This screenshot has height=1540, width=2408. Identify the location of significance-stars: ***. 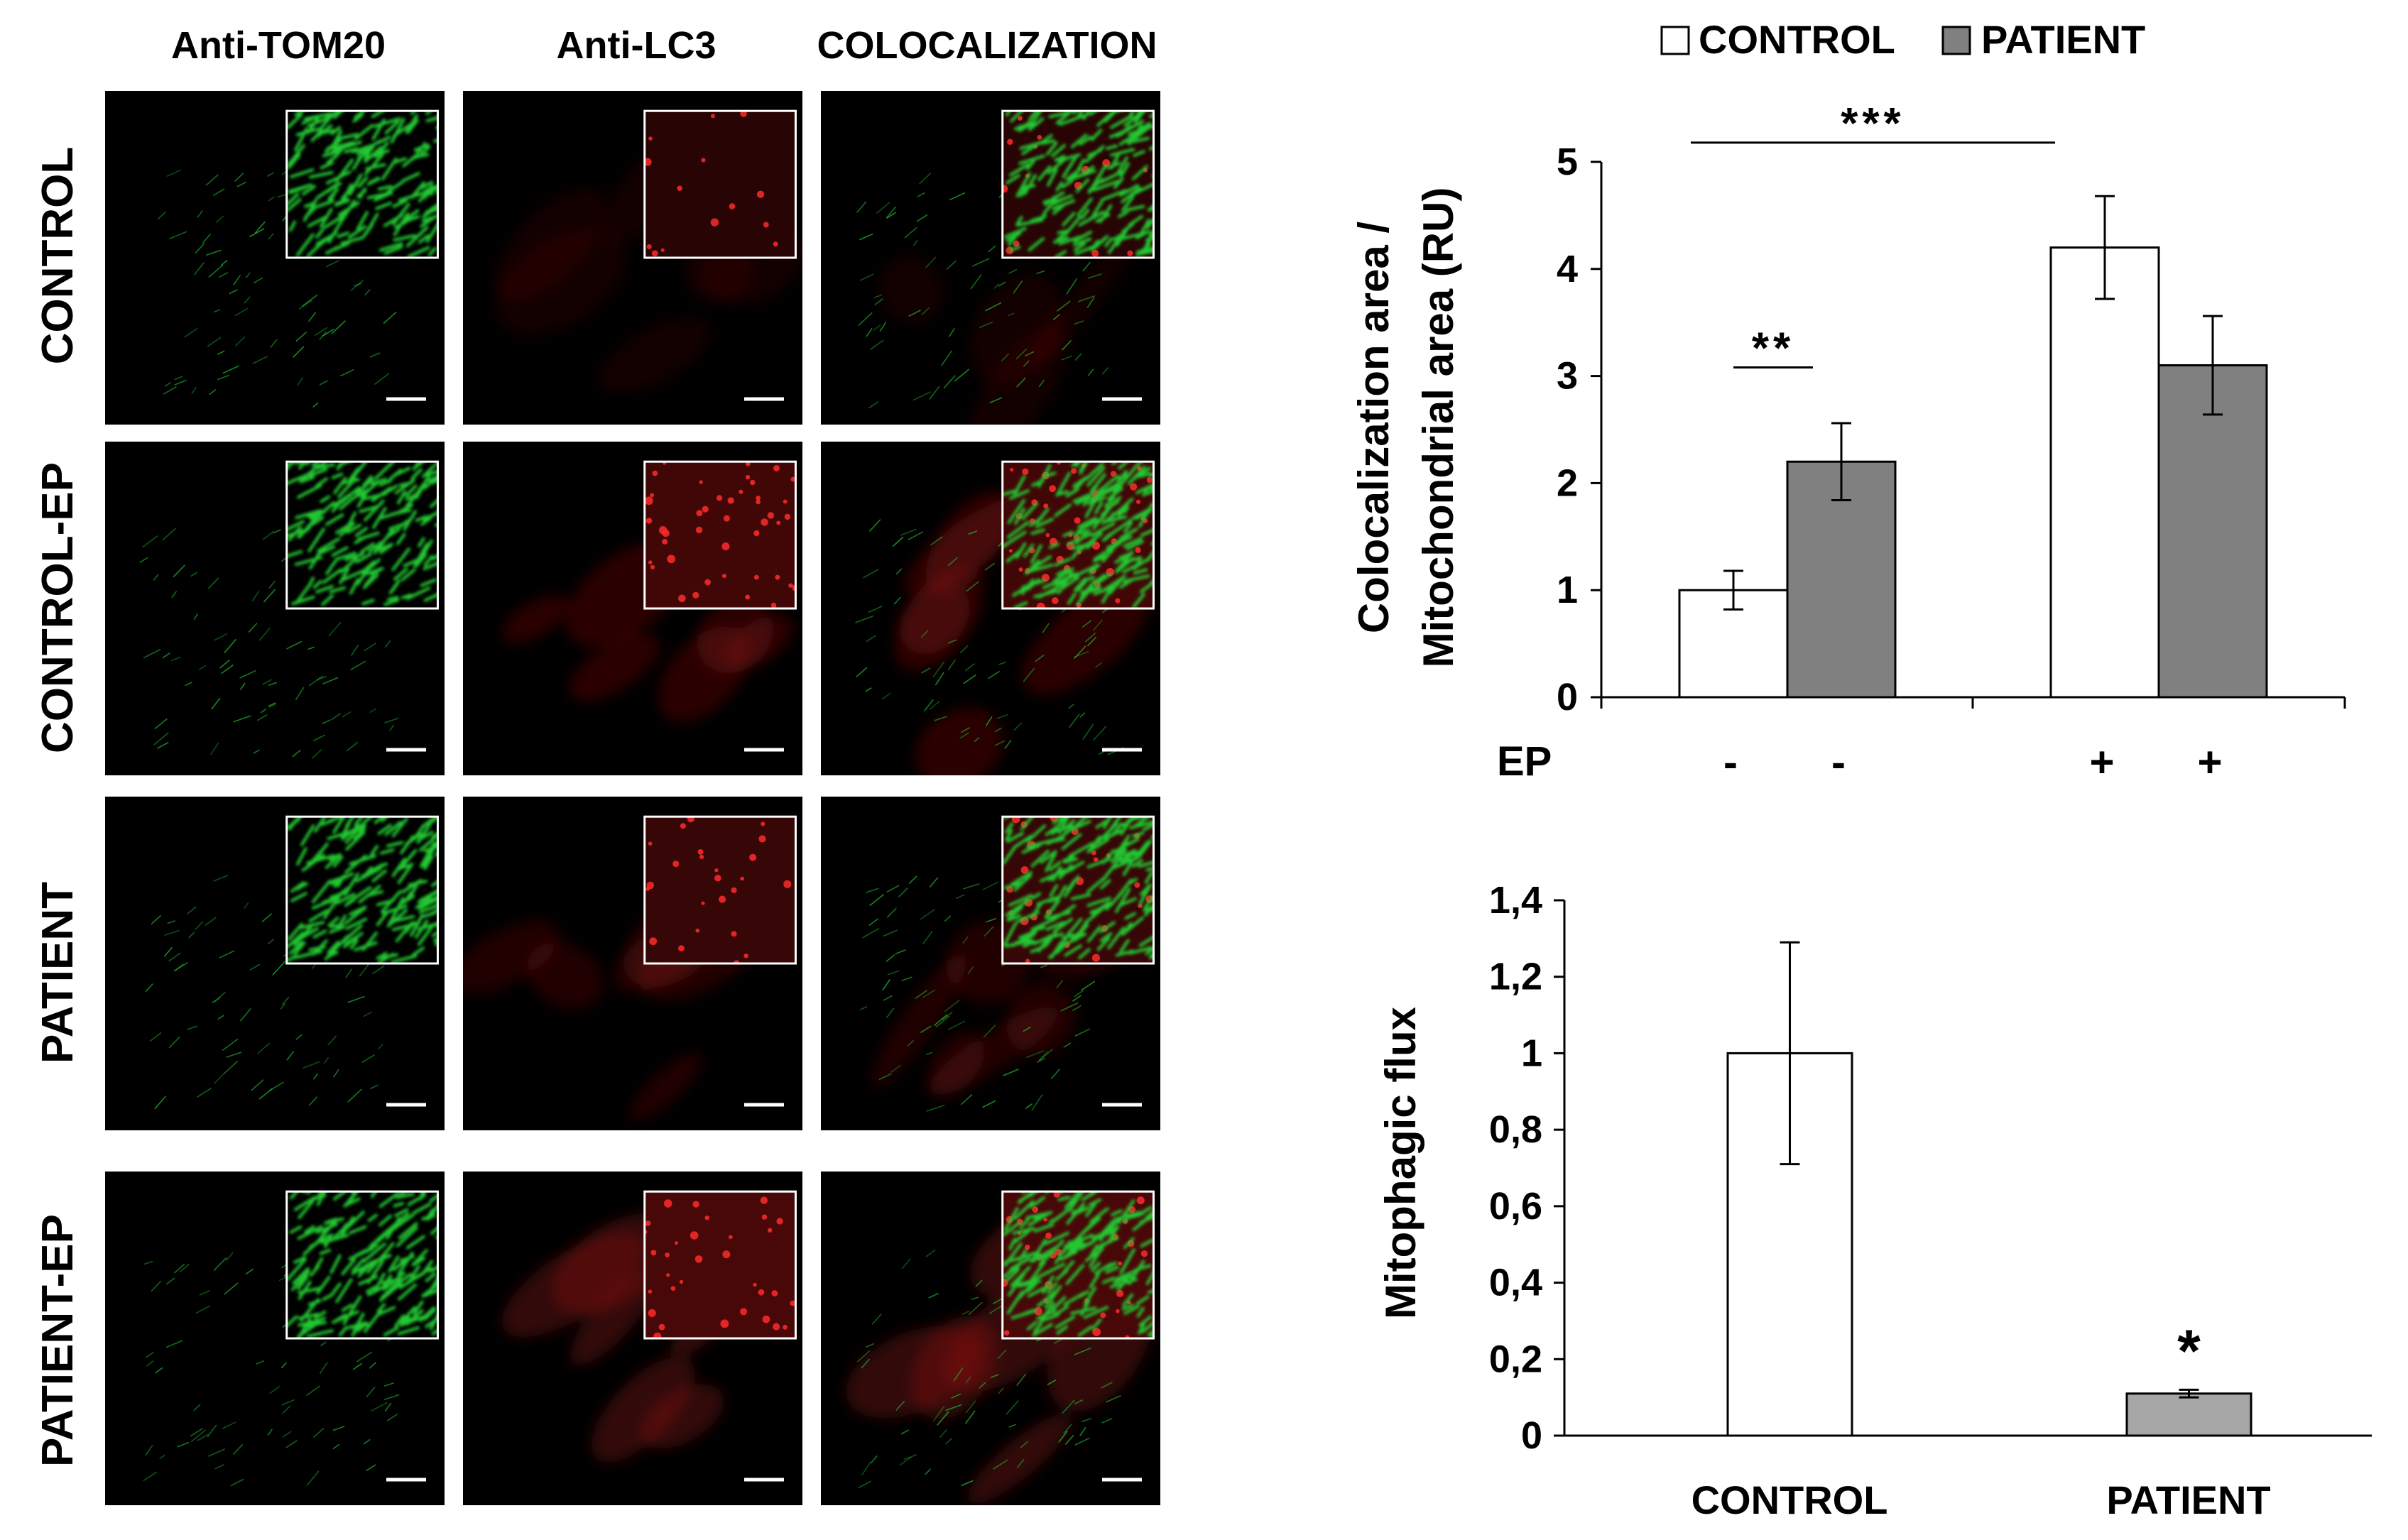
(1873, 123).